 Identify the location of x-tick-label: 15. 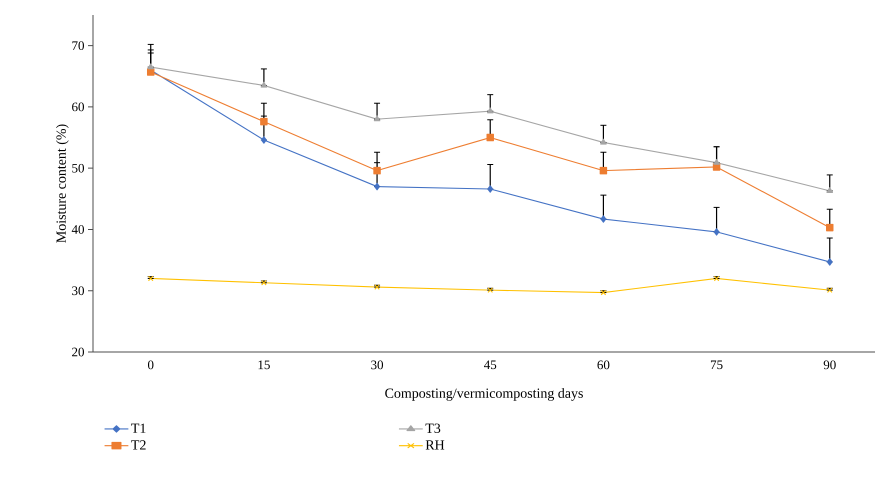
(264, 365).